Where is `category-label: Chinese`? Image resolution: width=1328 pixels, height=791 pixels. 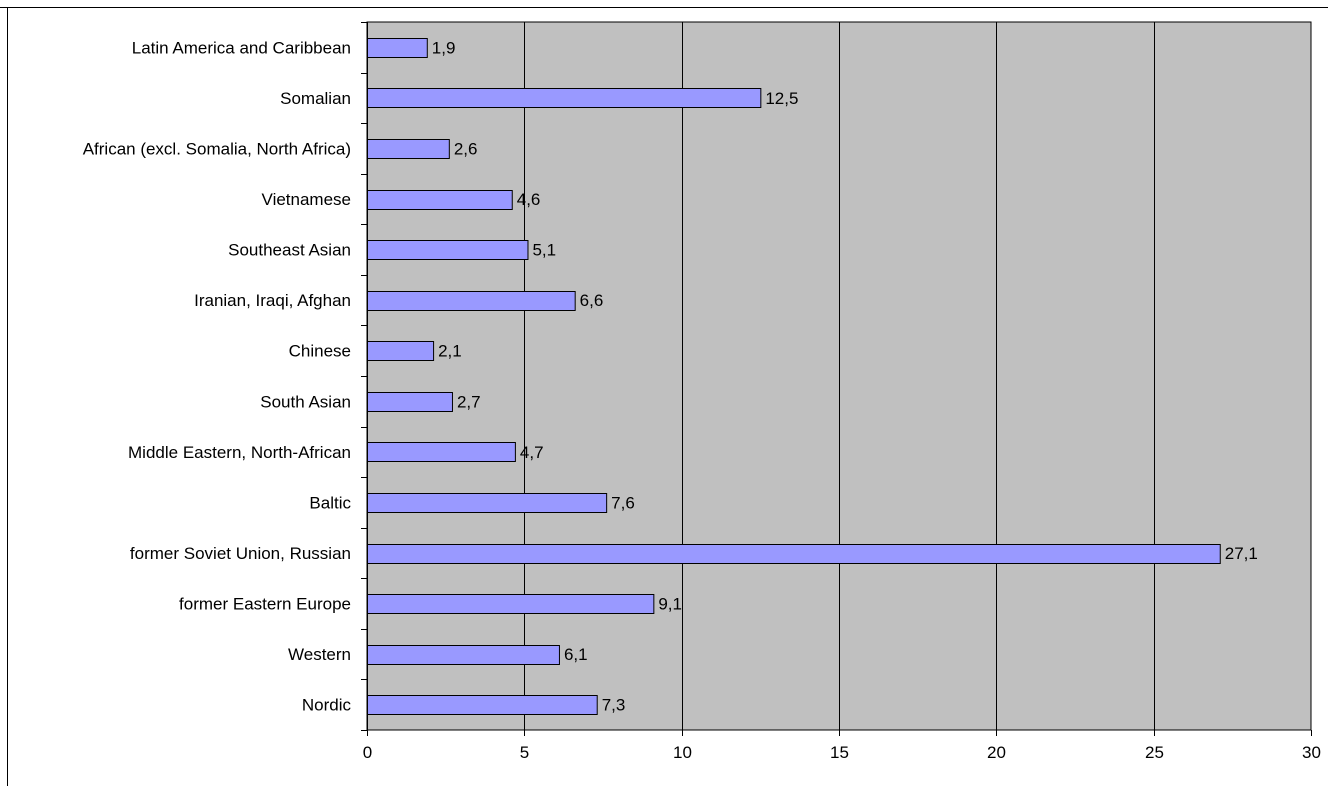
category-label: Chinese is located at coordinates (320, 351).